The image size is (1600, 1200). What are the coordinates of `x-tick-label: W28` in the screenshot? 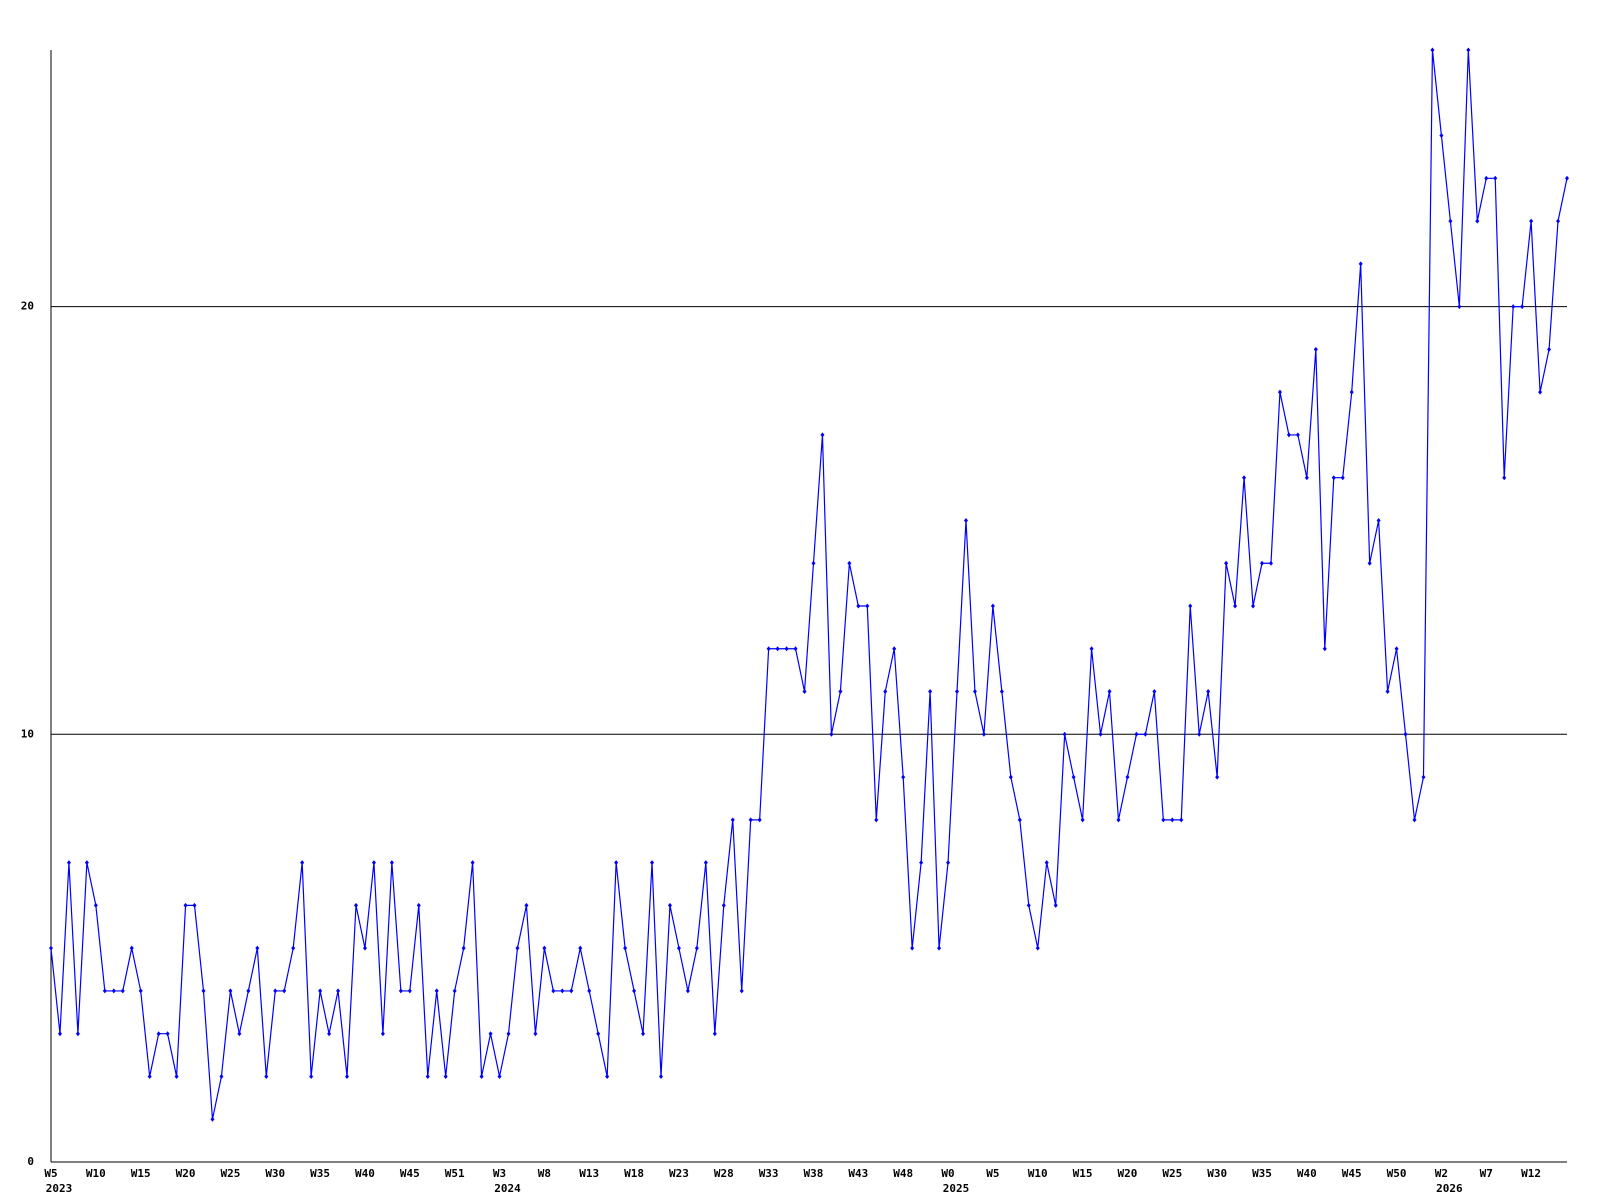 It's located at (724, 1173).